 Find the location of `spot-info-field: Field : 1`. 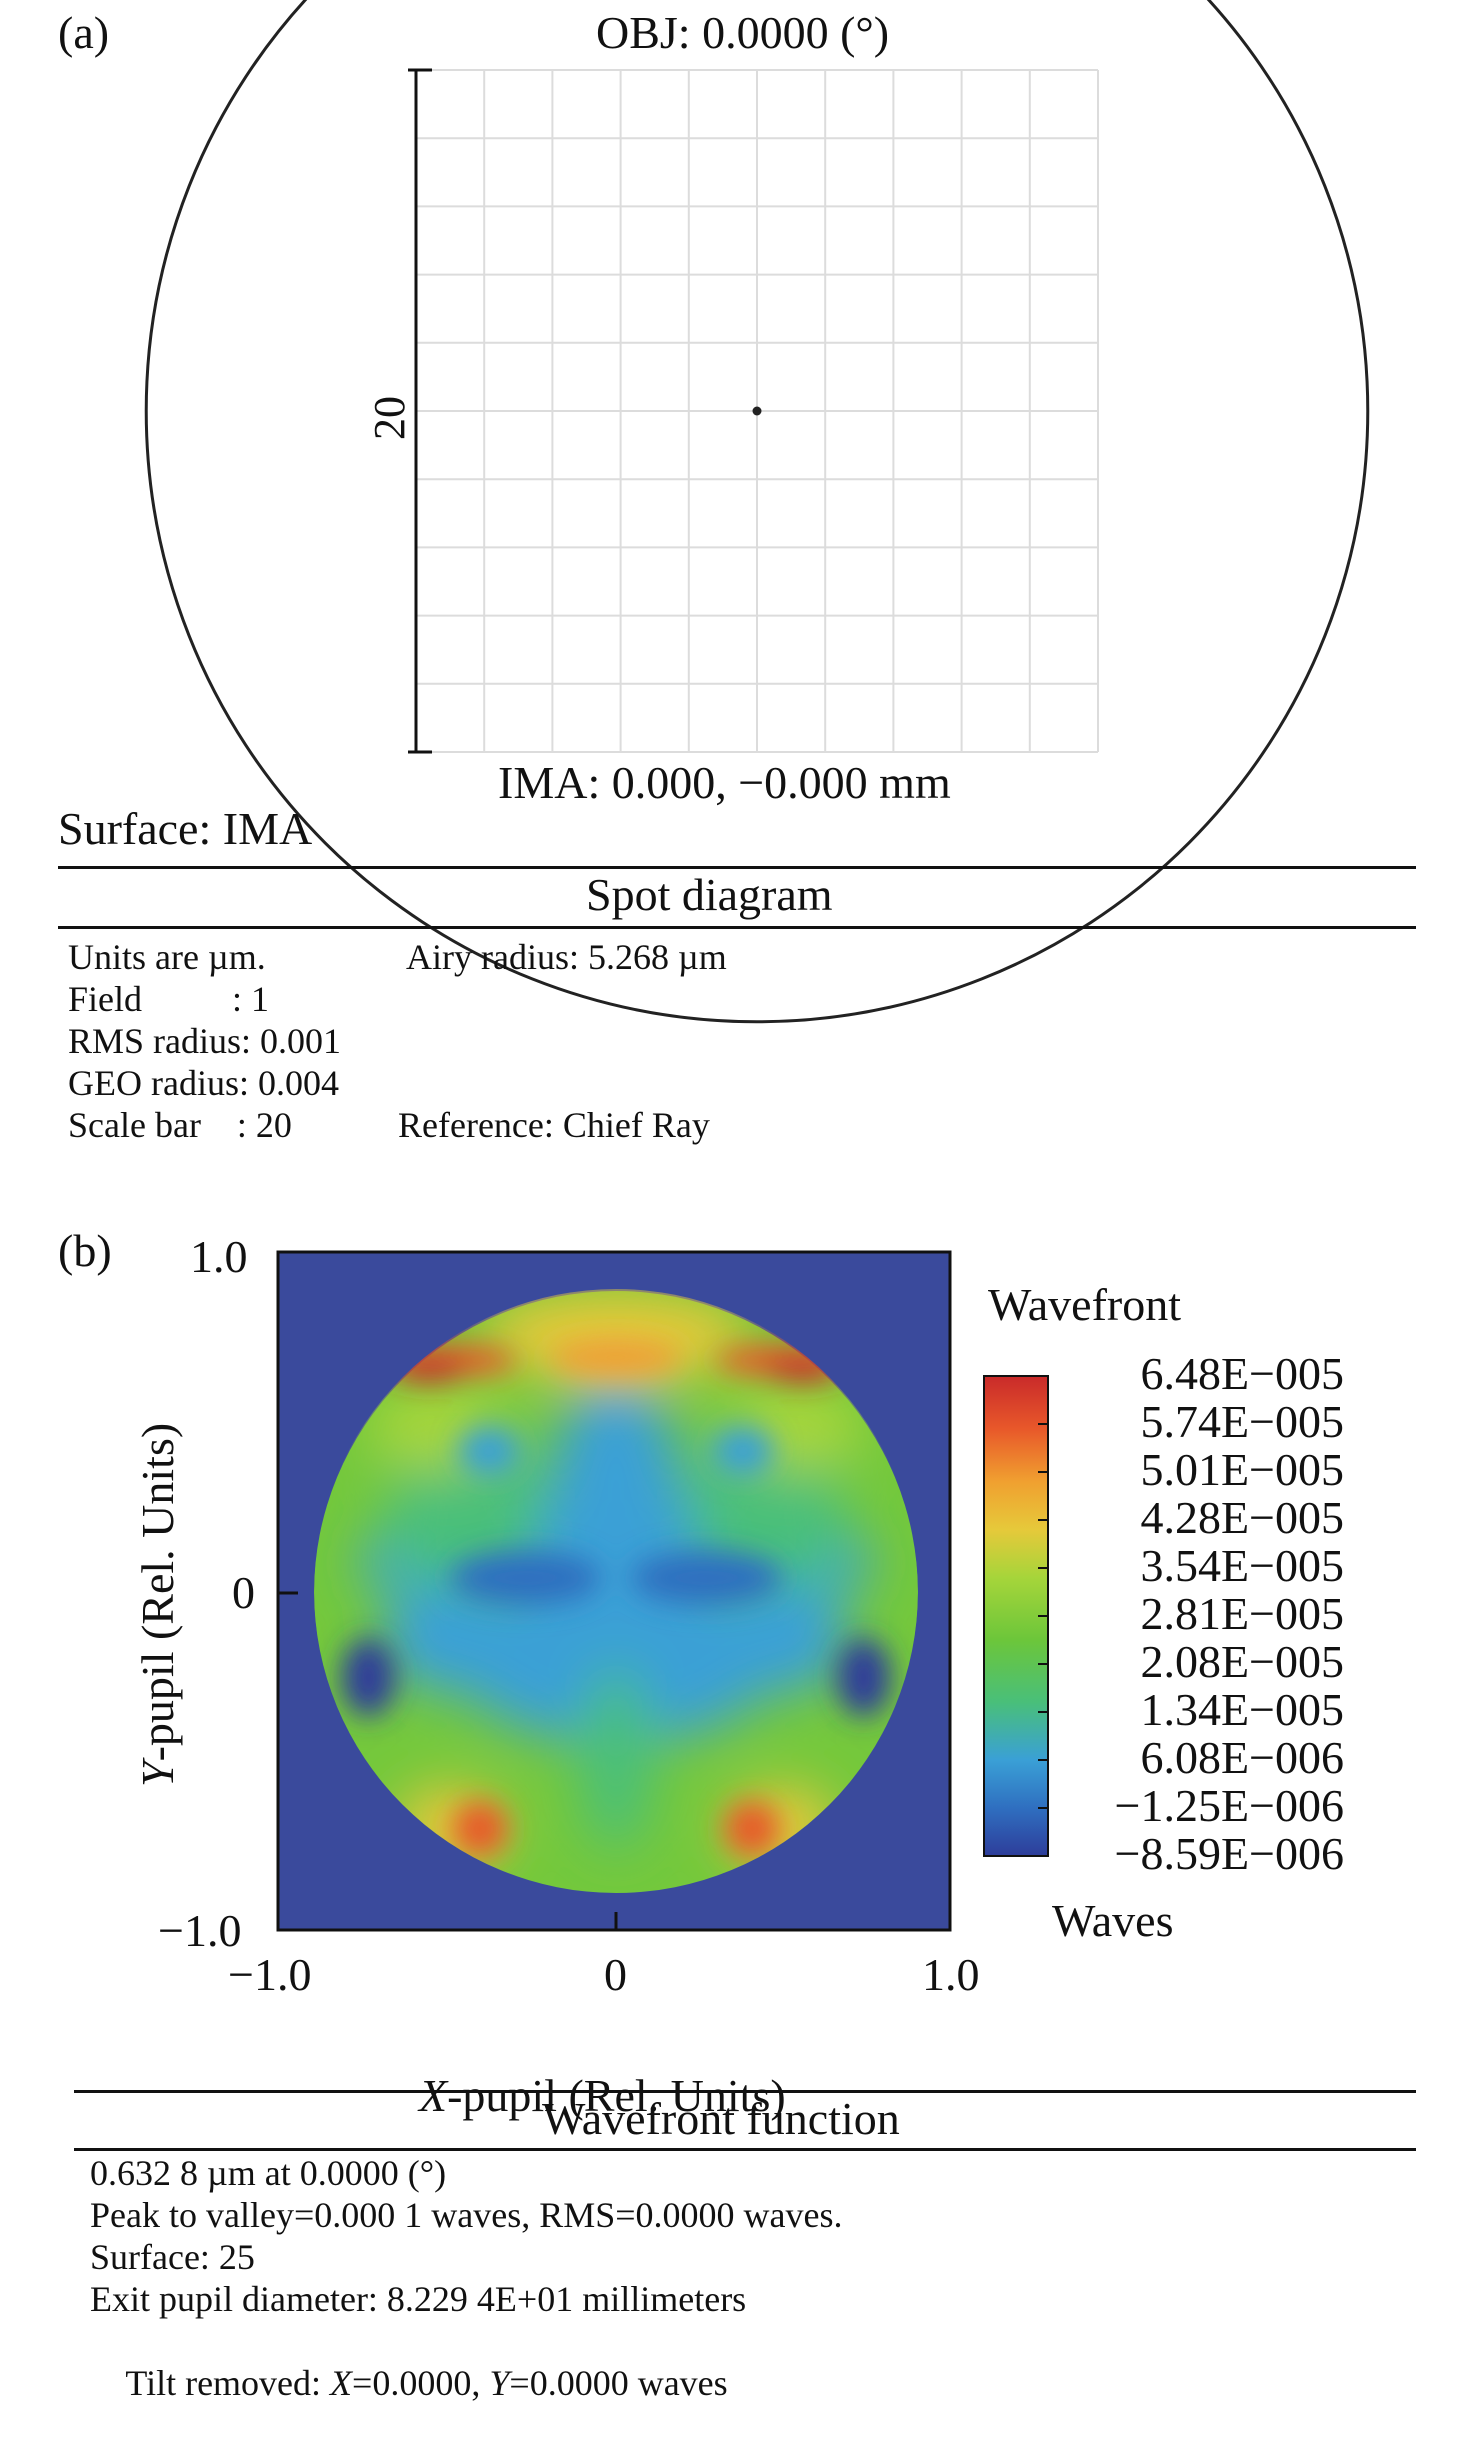

spot-info-field: Field : 1 is located at coordinates (169, 999).